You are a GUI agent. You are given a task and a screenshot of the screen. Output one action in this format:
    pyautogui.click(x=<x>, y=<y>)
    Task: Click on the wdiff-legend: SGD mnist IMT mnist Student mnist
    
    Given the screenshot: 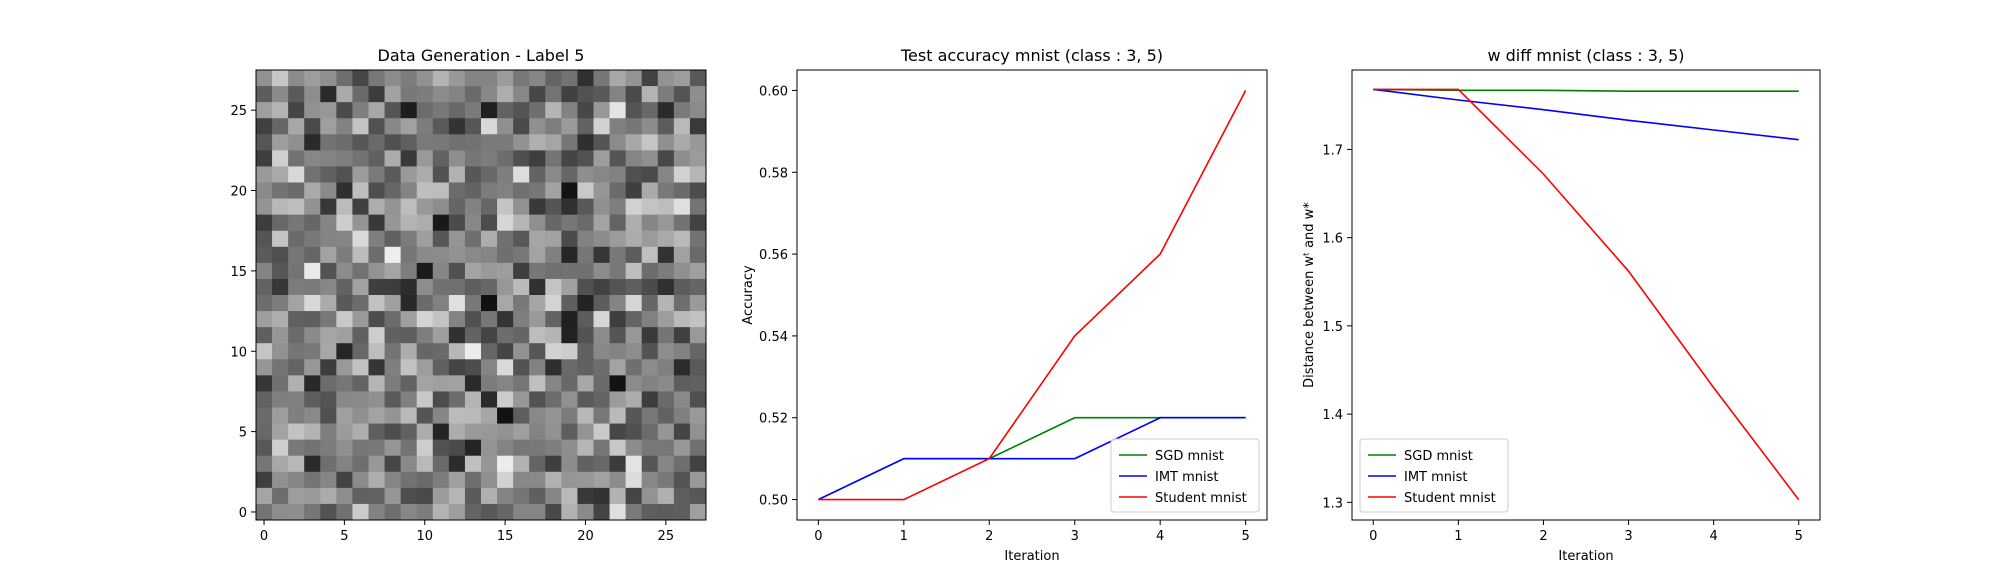 What is the action you would take?
    pyautogui.click(x=1434, y=475)
    